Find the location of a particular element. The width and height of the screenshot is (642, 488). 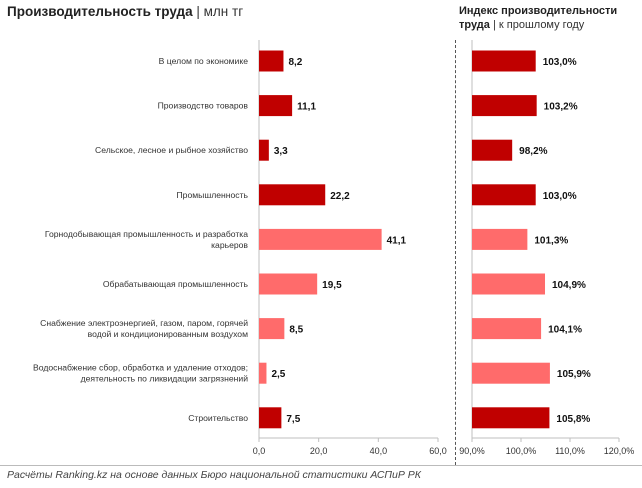

right-chart-subtitle: к прошлому году is located at coordinates (541, 25).